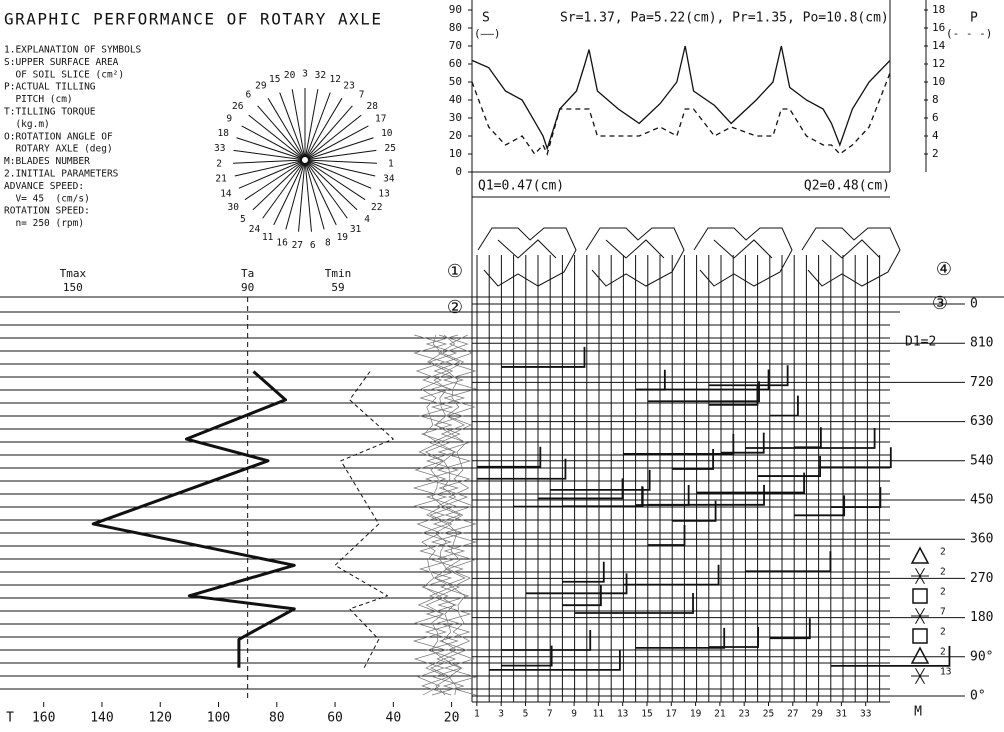 Image resolution: width=1004 pixels, height=732 pixels. Describe the element at coordinates (981, 617) in the screenshot. I see `y-tick-label: 180` at that location.